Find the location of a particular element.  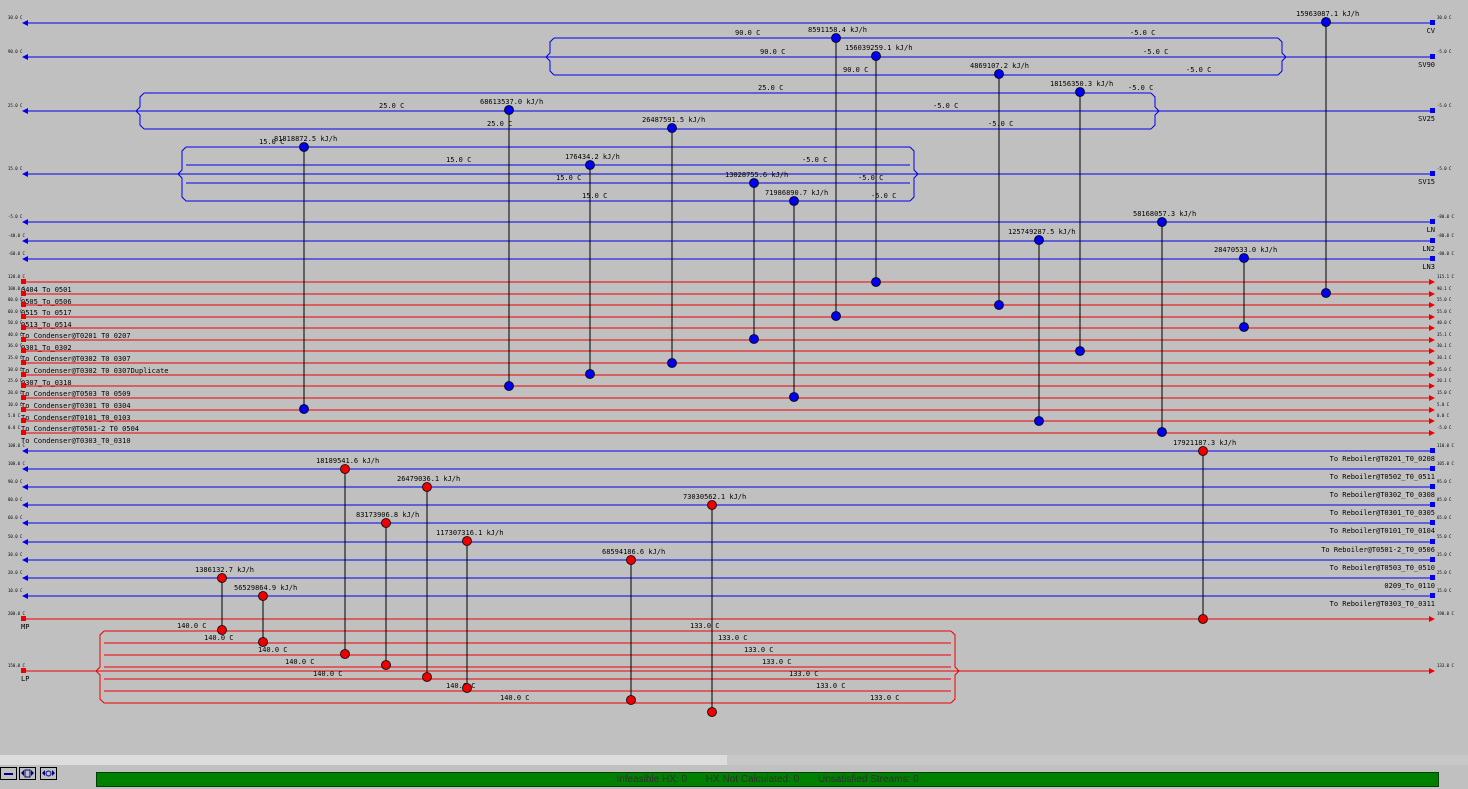

heat-exchanger-19-node-bottom is located at coordinates (386, 665).